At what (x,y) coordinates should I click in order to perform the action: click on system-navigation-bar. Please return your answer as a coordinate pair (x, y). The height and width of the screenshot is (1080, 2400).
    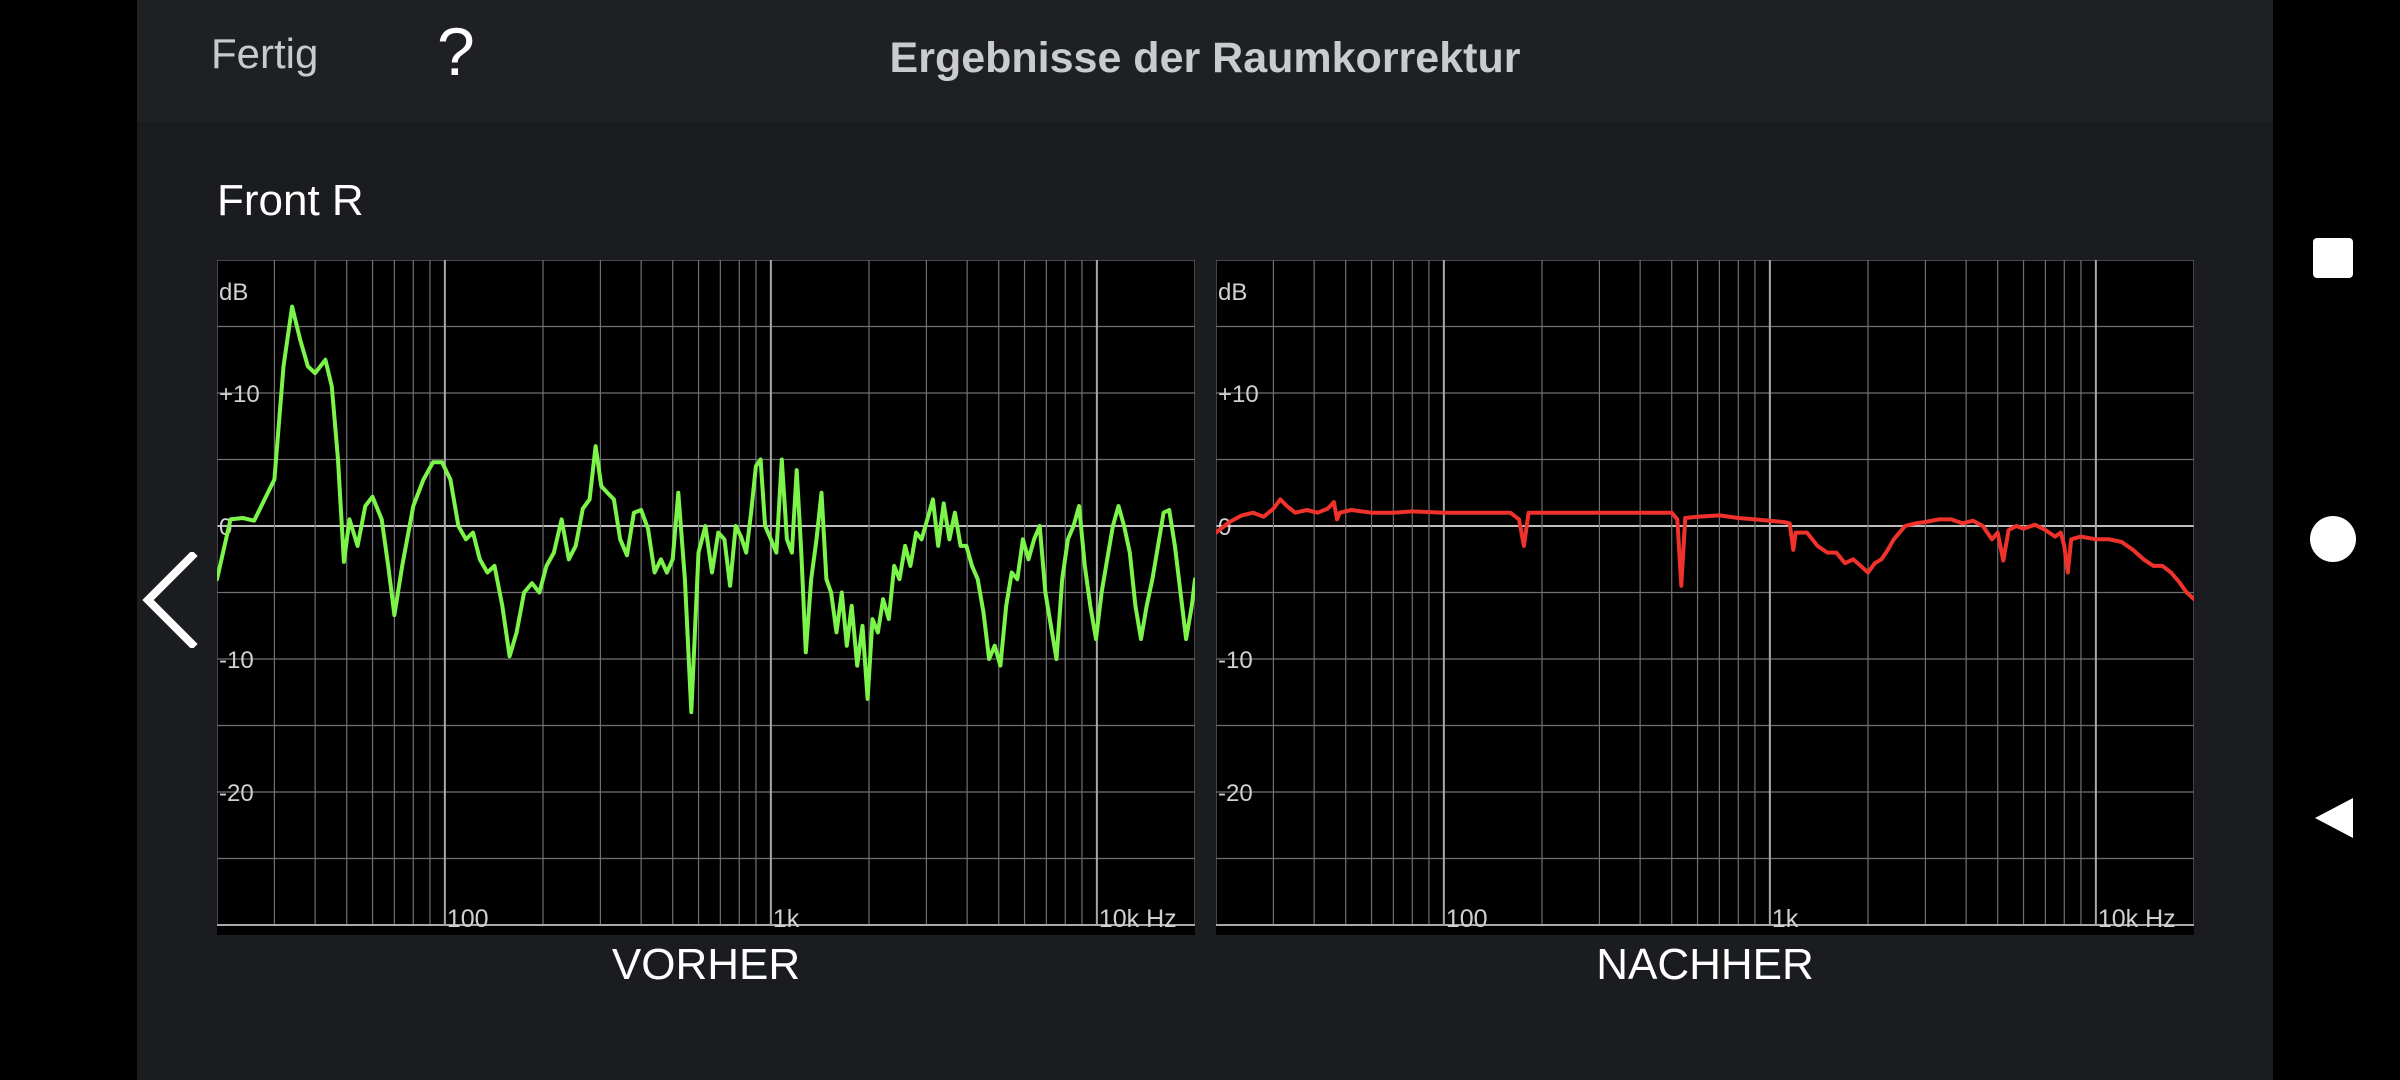
    Looking at the image, I should click on (2336, 540).